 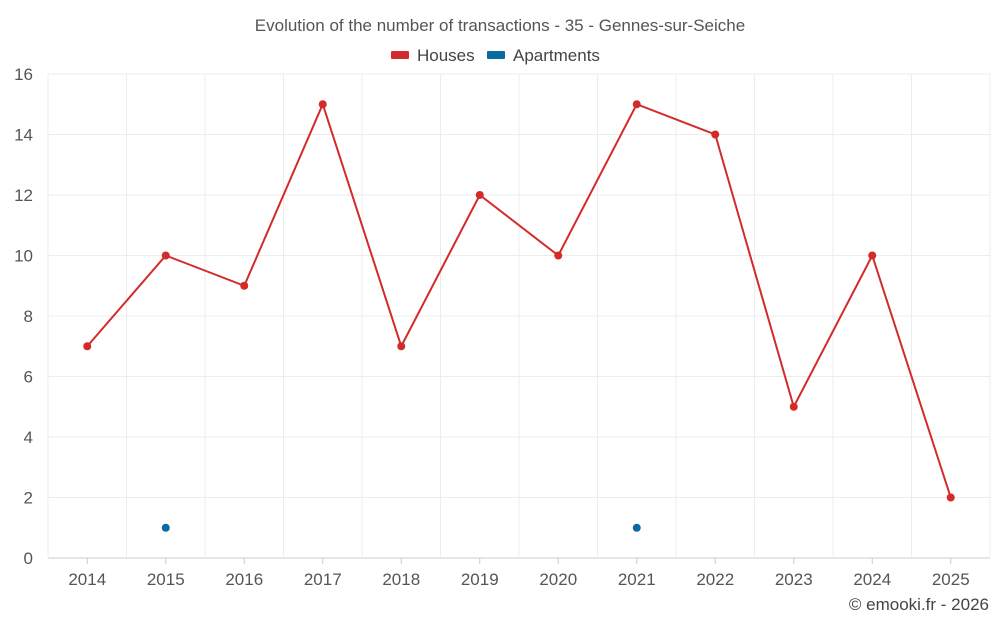 What do you see at coordinates (637, 579) in the screenshot?
I see `x-tick-label: 2021` at bounding box center [637, 579].